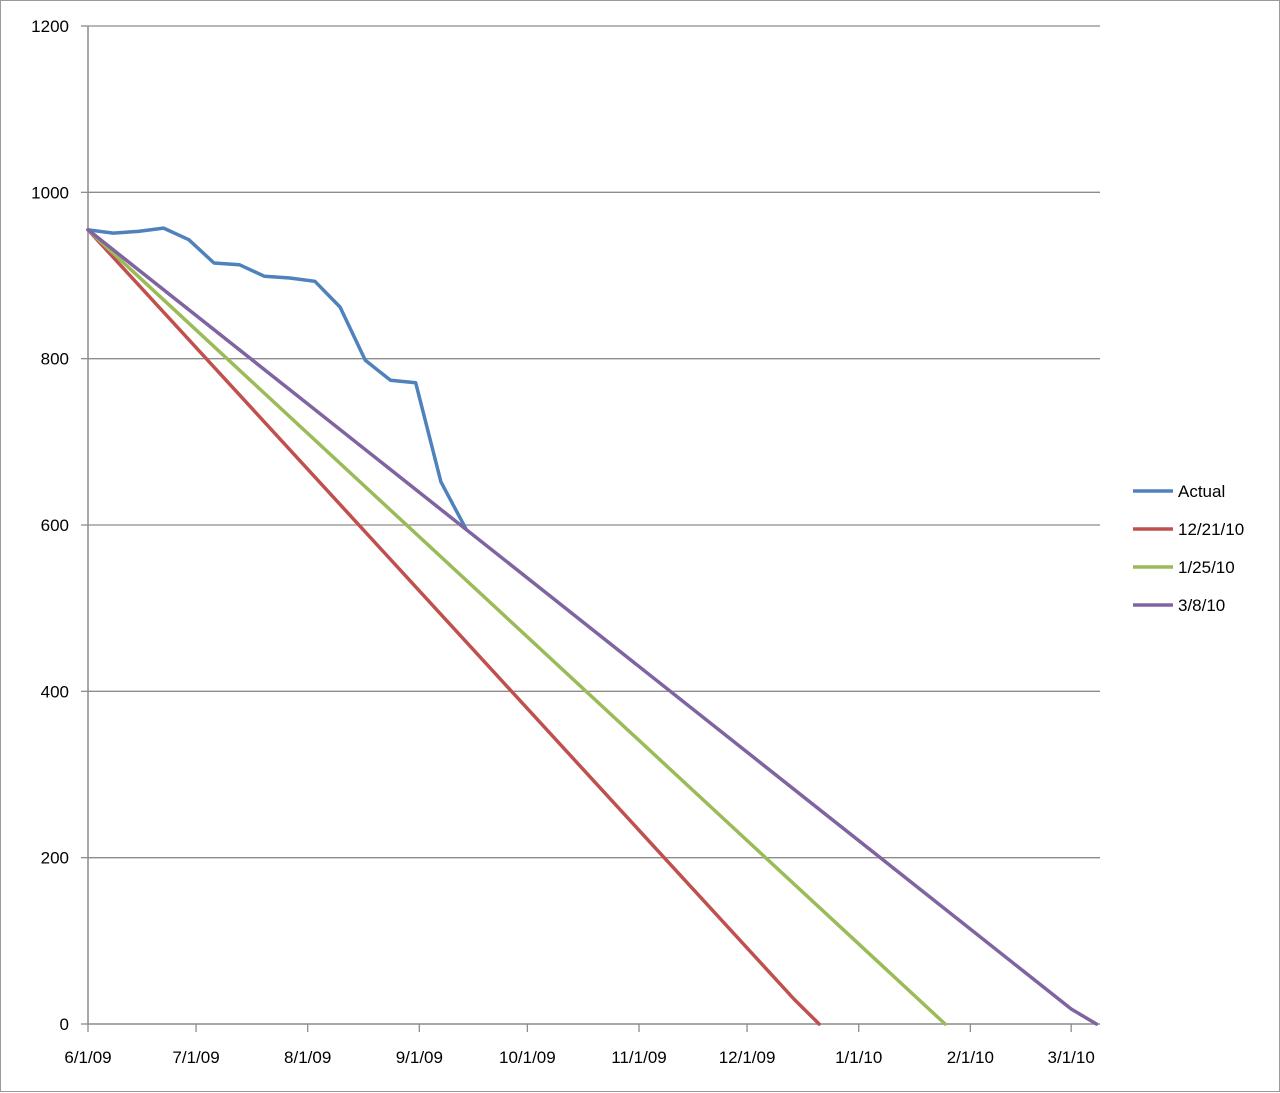 This screenshot has height=1093, width=1280. What do you see at coordinates (419, 1057) in the screenshot?
I see `x-tick-label: 9/1/09` at bounding box center [419, 1057].